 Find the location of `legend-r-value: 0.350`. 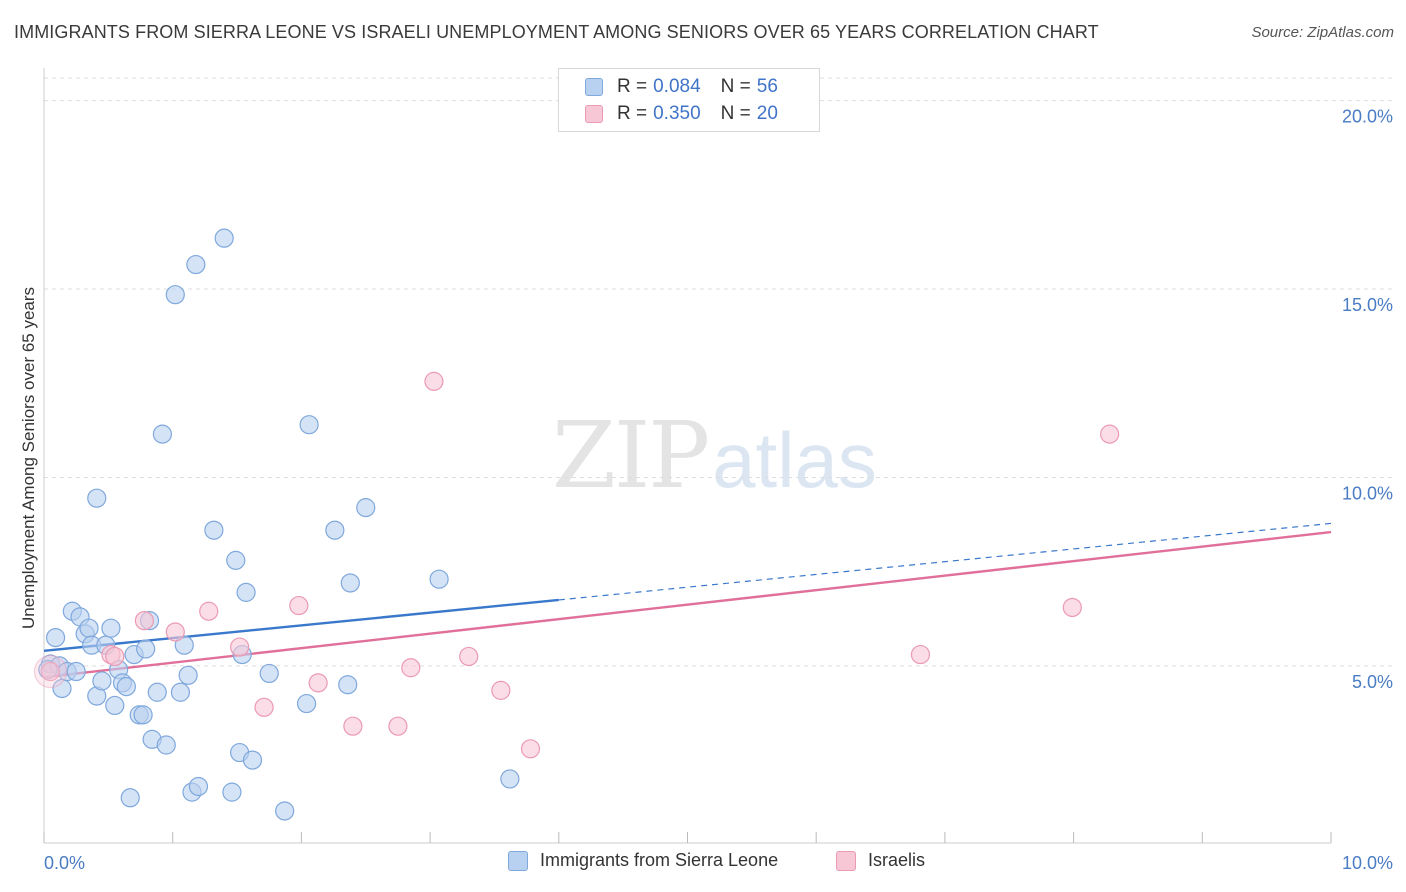

legend-r-value: 0.350 is located at coordinates (677, 113).